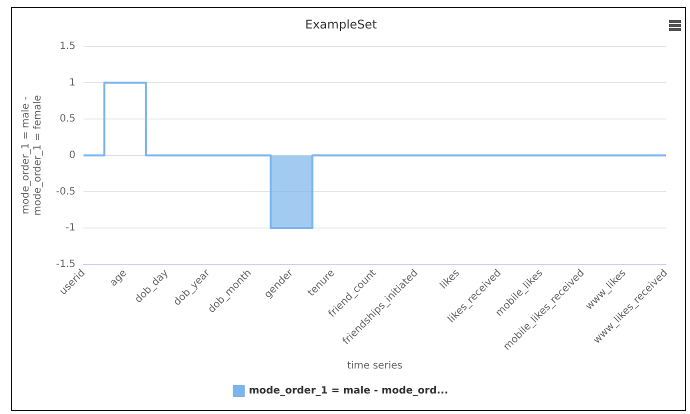 This screenshot has width=690, height=414. I want to click on y-tick-label: -1, so click(71, 228).